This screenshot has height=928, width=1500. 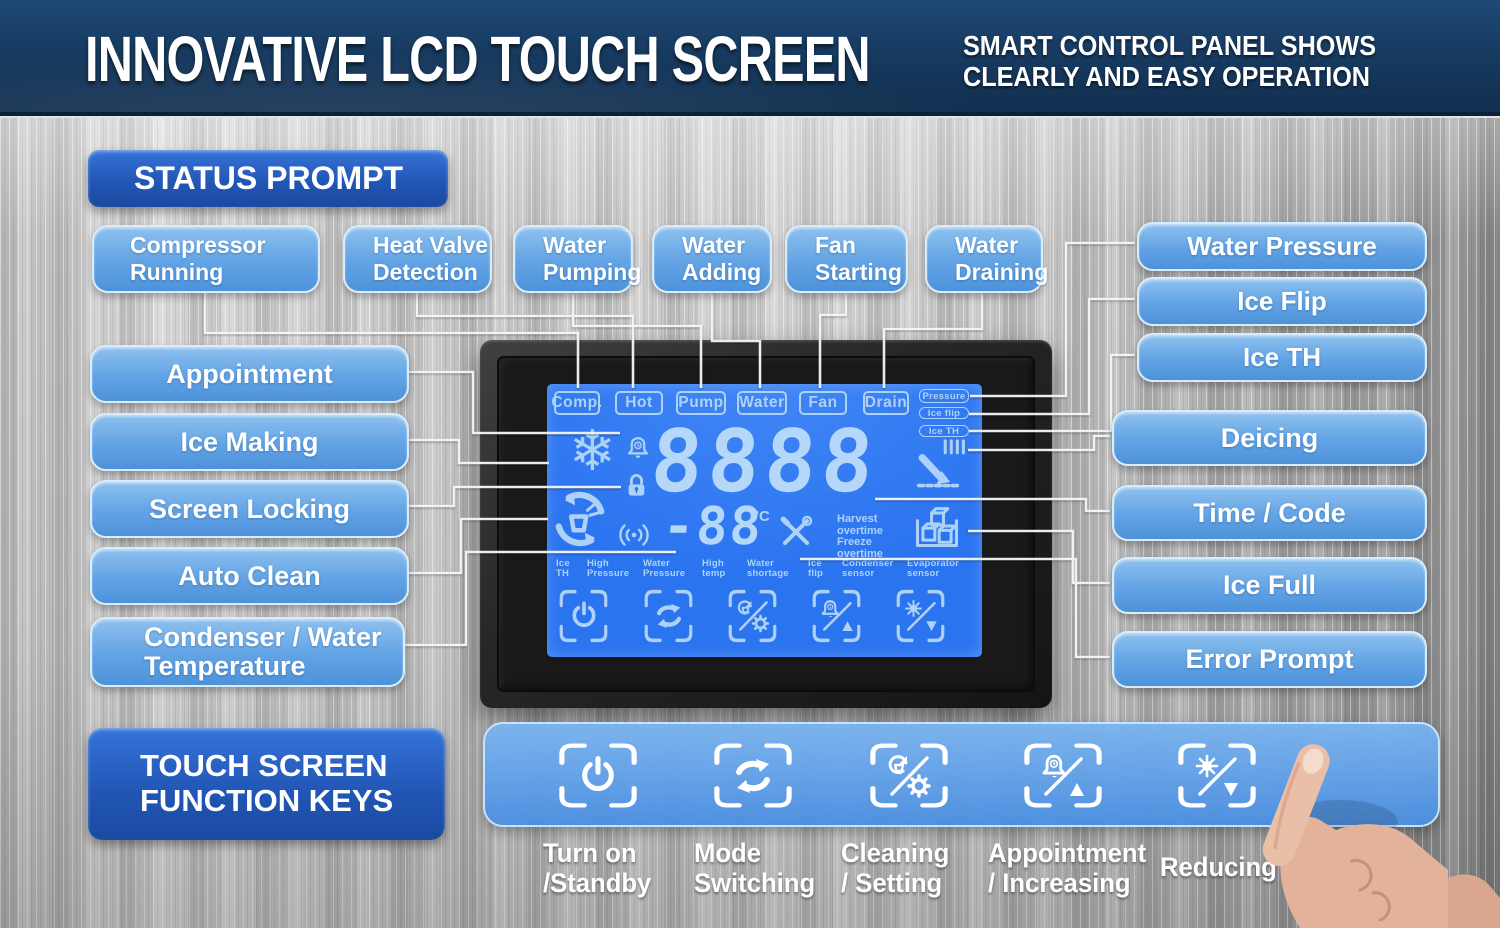 What do you see at coordinates (722, 258) in the screenshot?
I see `pill-label: Water Adding` at bounding box center [722, 258].